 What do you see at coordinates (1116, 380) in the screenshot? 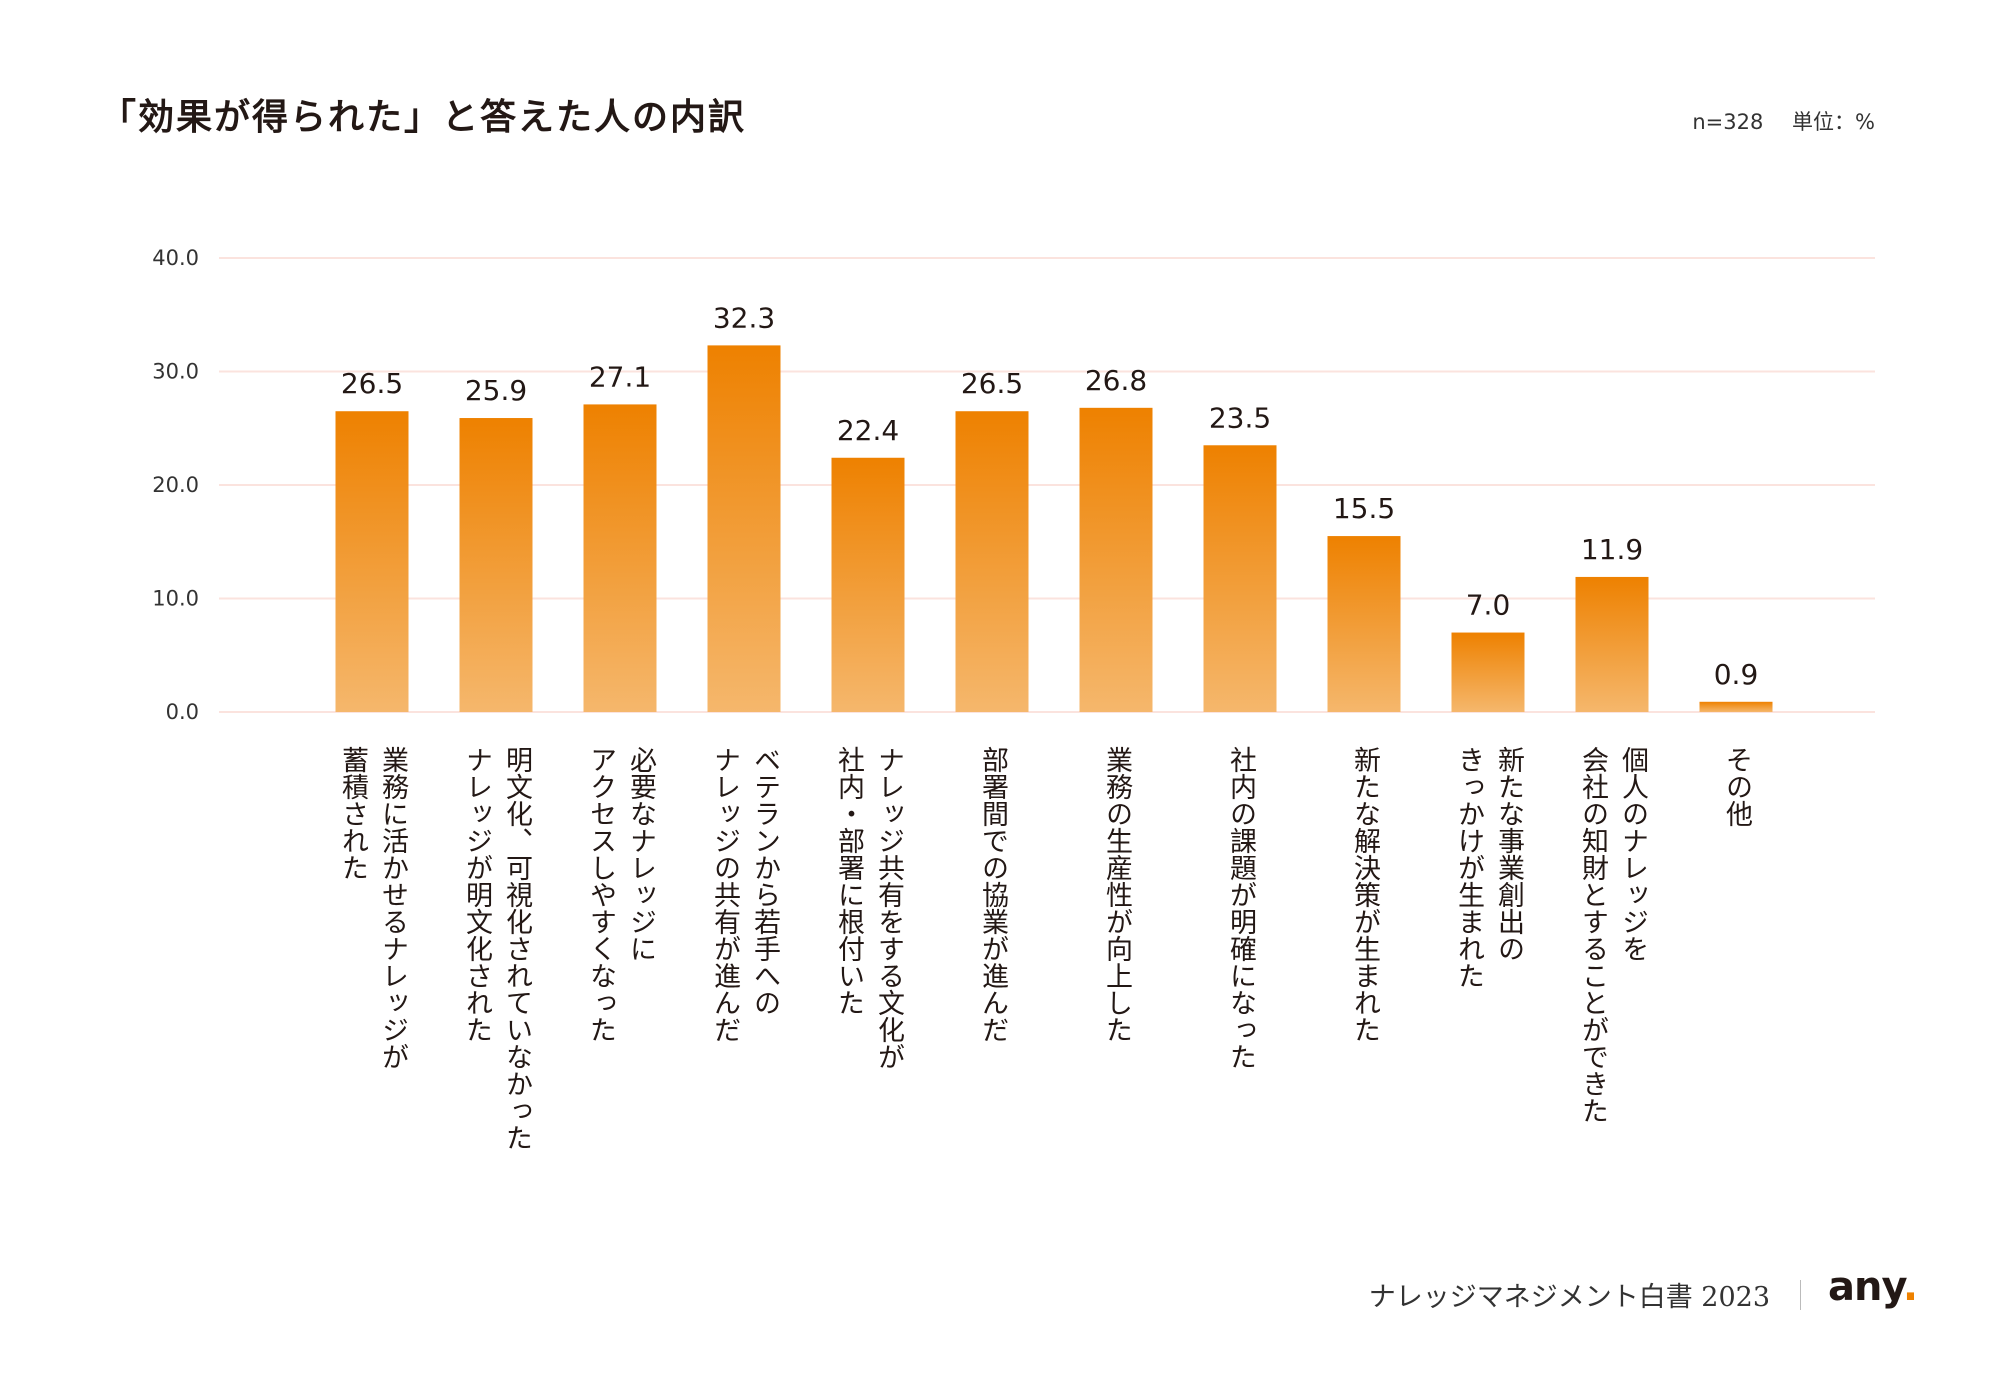
I see `data-label: 26.8` at bounding box center [1116, 380].